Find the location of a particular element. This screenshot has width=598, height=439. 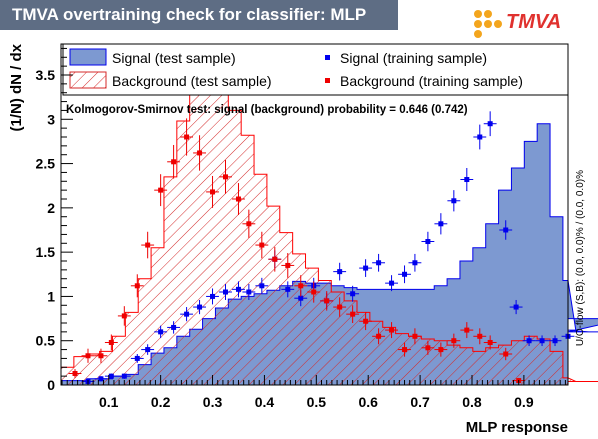

x-tick-label: 0.4 is located at coordinates (265, 402).